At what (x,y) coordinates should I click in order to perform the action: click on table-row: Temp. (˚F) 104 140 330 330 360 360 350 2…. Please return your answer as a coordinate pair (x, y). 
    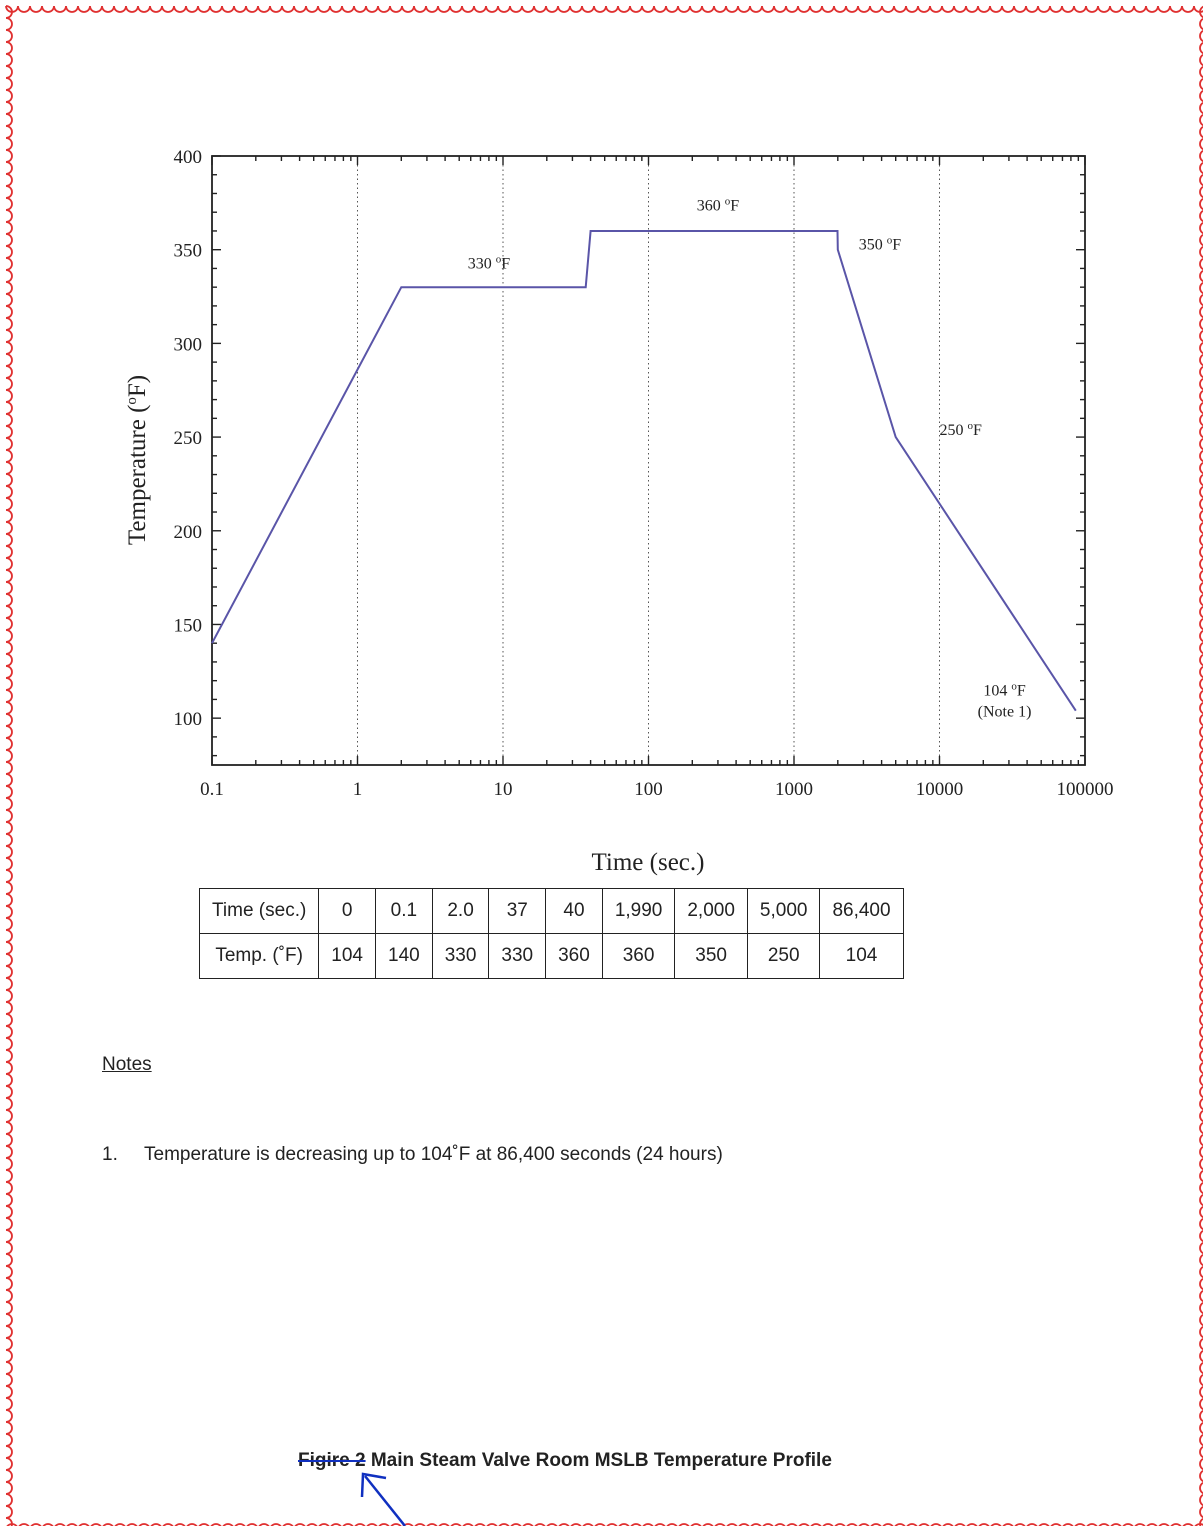
    Looking at the image, I should click on (551, 956).